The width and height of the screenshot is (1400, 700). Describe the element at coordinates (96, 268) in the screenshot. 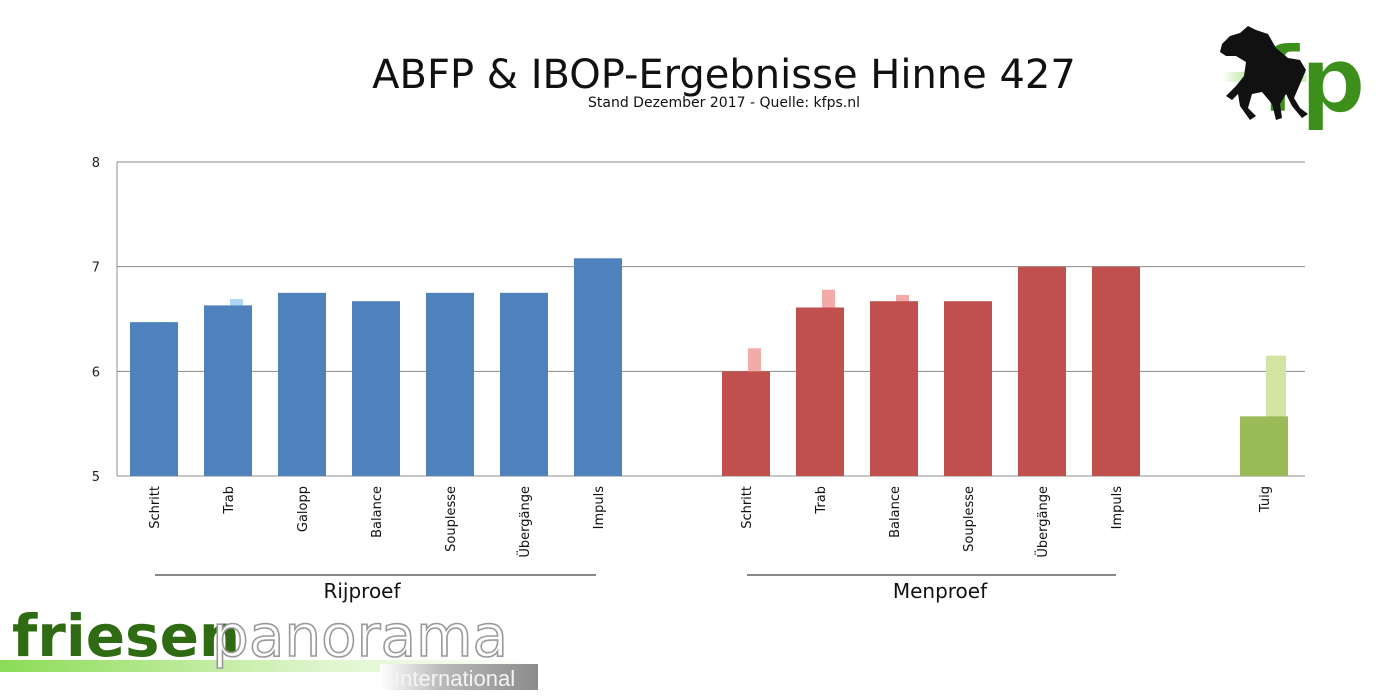

I see `y-tick-label: 7` at that location.